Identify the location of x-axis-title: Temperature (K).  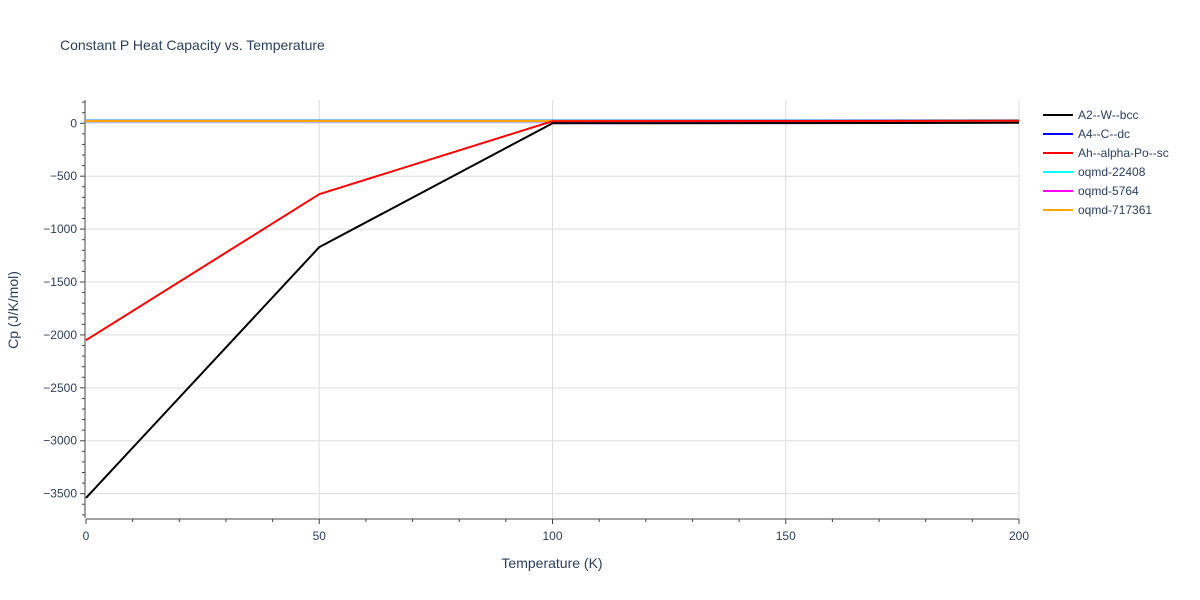
(551, 563).